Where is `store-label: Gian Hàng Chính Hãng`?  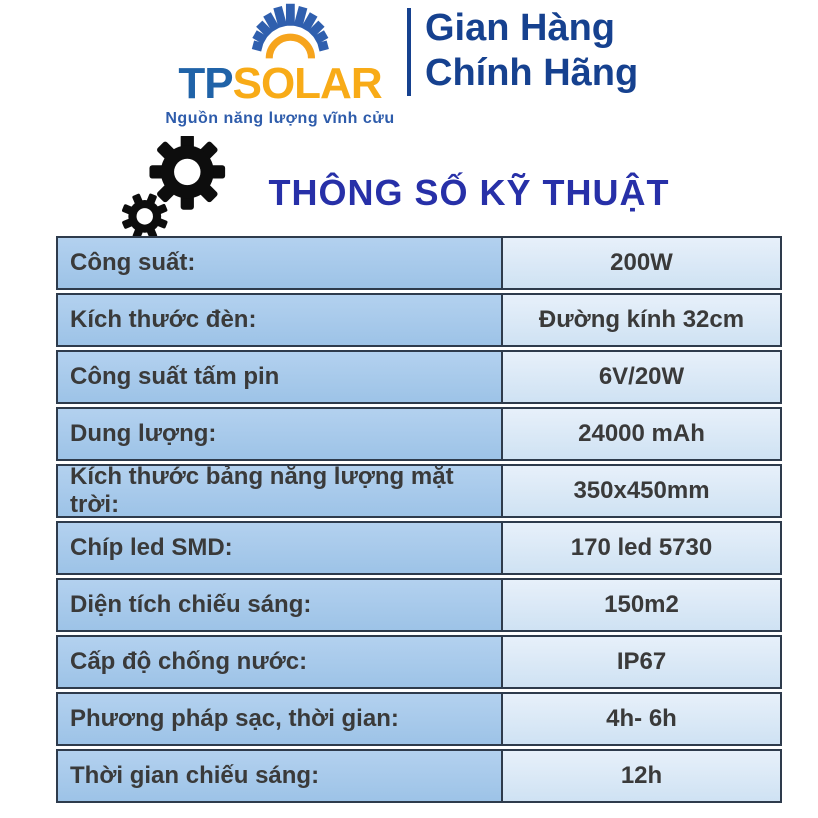
store-label: Gian Hàng Chính Hãng is located at coordinates (531, 51).